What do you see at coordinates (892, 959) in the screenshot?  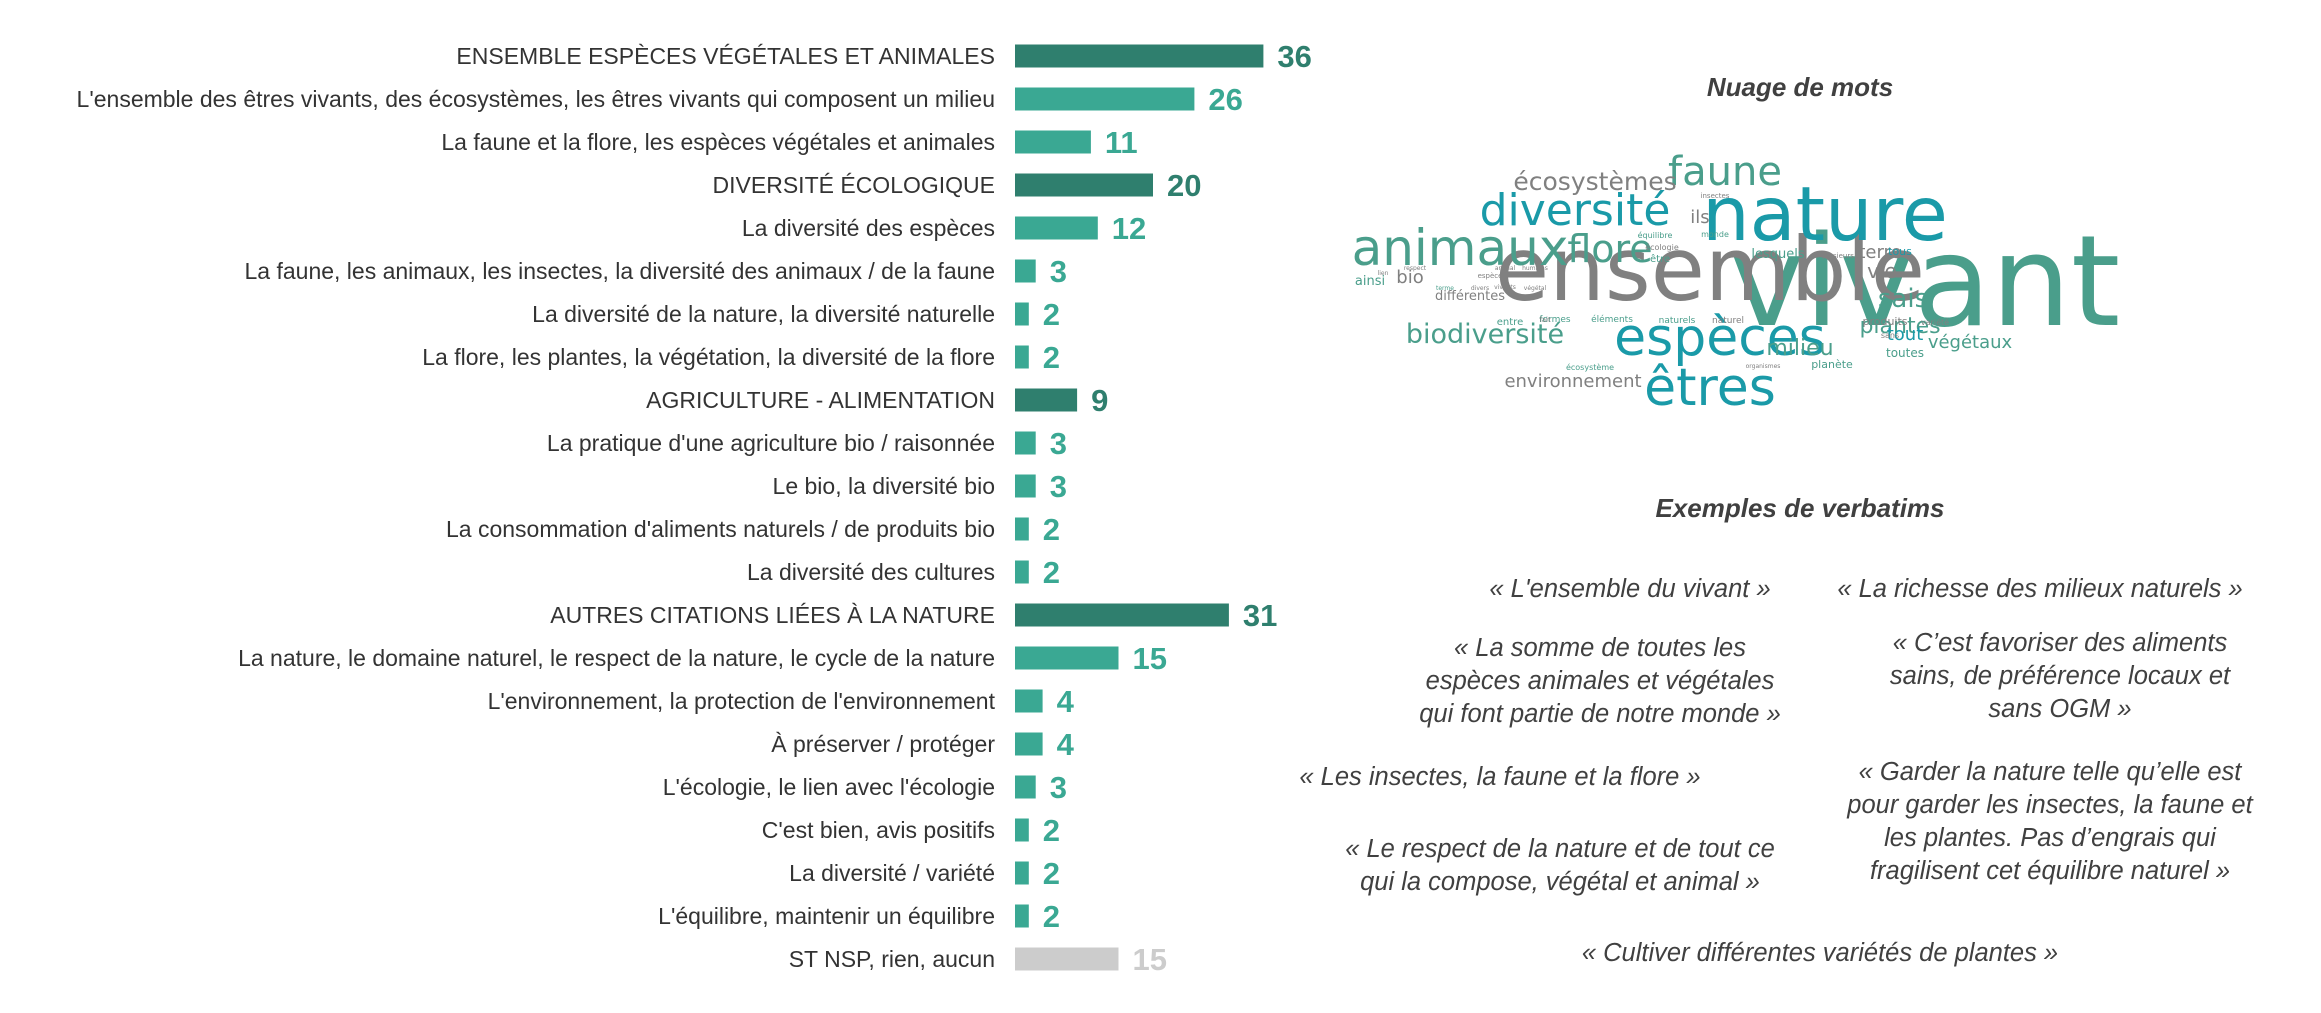 I see `category-label: ST NSP, rien, aucun` at bounding box center [892, 959].